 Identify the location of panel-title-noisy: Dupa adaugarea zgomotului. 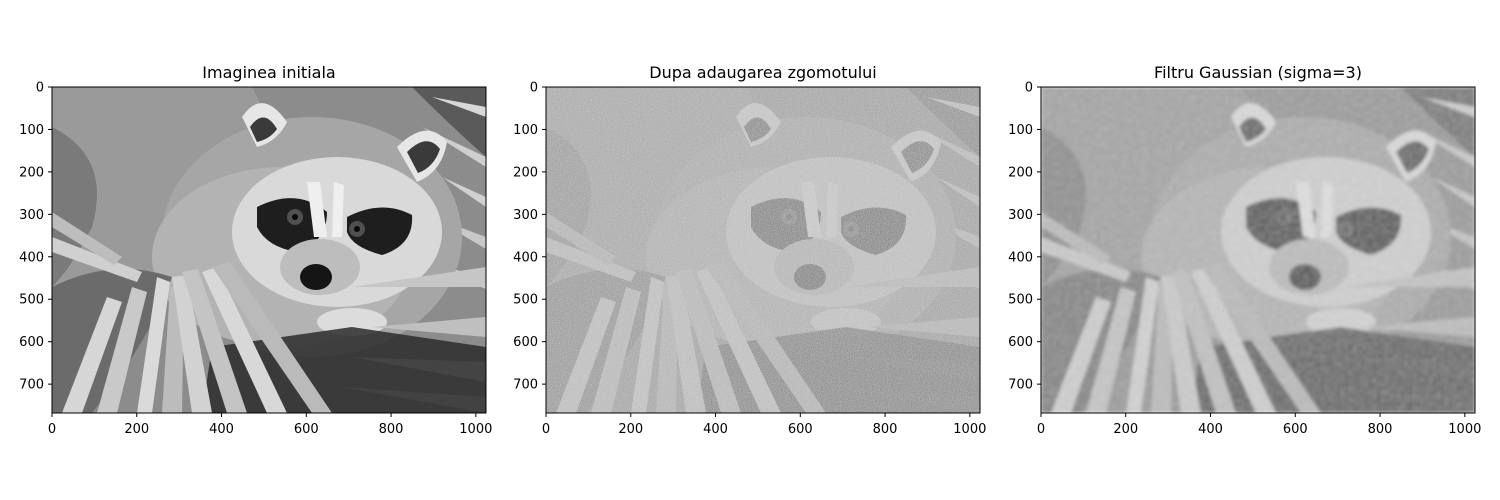
(763, 72).